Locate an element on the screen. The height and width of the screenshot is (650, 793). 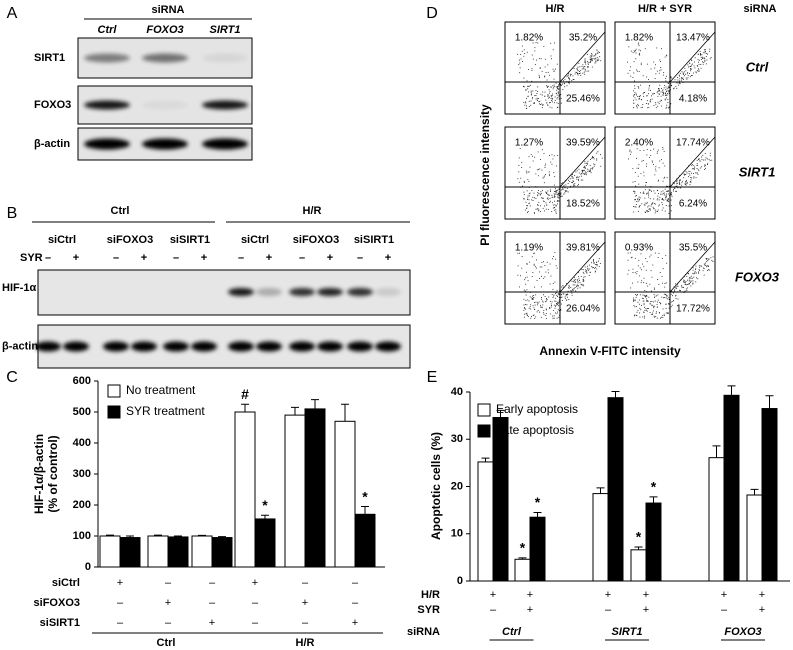
axis-title: HIF-1α/β-actin is located at coordinates (39, 474).